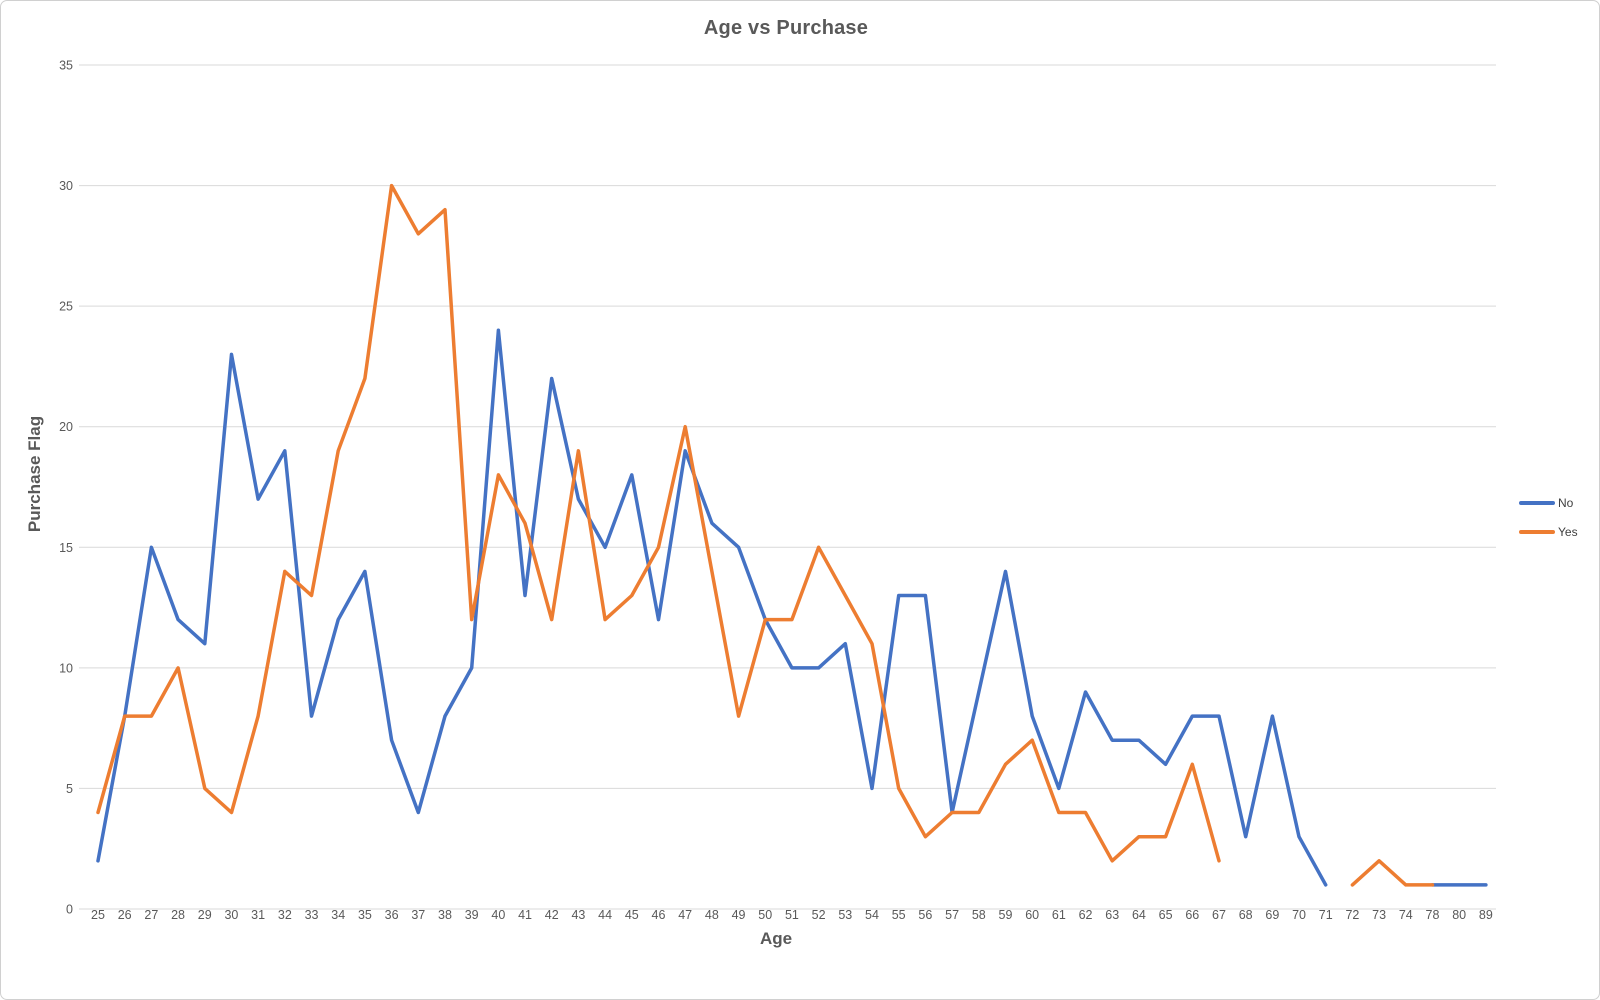 This screenshot has width=1600, height=1000. What do you see at coordinates (1006, 915) in the screenshot?
I see `x-tick-label-59: 59` at bounding box center [1006, 915].